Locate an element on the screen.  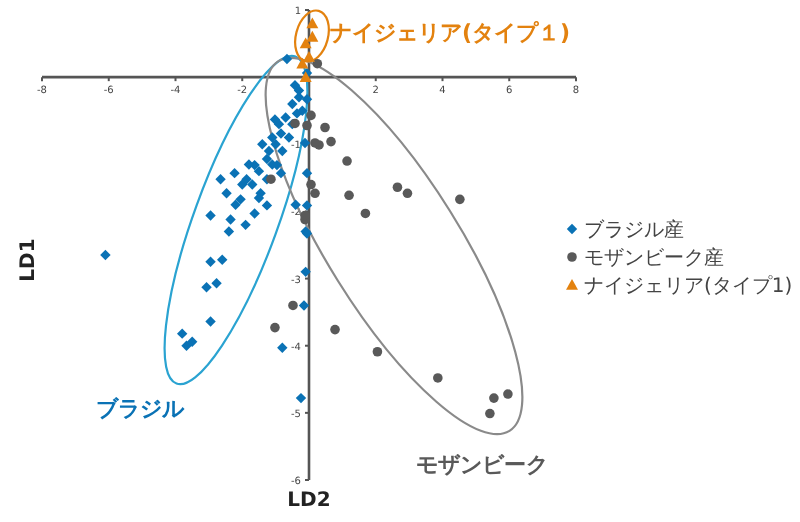
annotation: ナイジェリア(タイプ１) is located at coordinates (450, 33).